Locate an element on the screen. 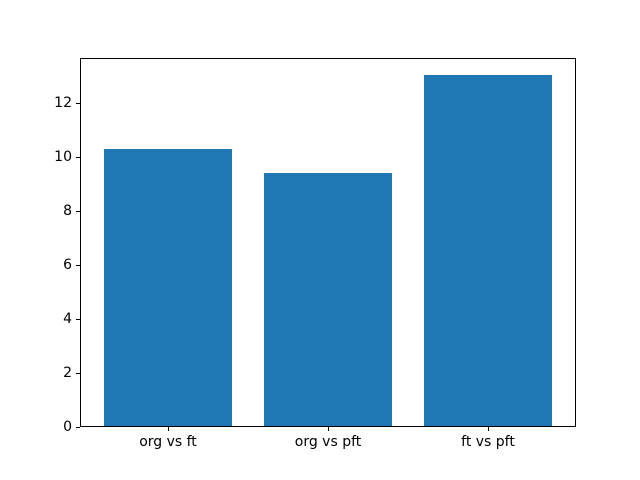  y-tick-label: 8 is located at coordinates (67, 211).